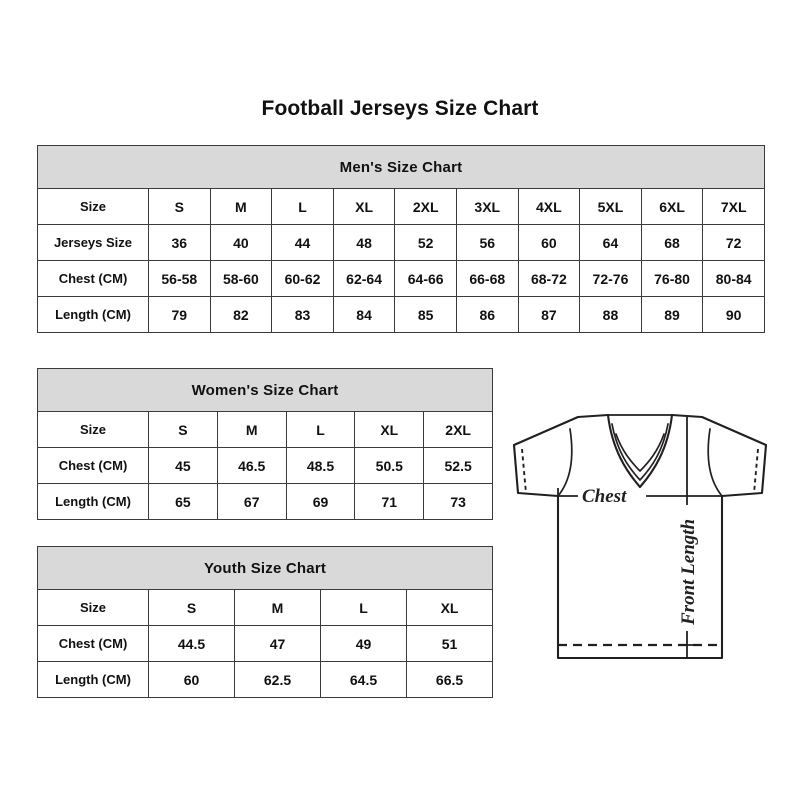  I want to click on table-cell: 45, so click(183, 465).